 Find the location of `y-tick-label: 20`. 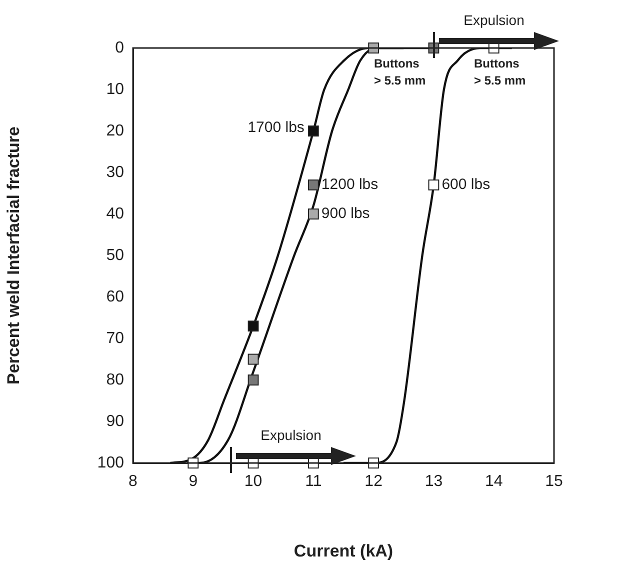

y-tick-label: 20 is located at coordinates (115, 131).